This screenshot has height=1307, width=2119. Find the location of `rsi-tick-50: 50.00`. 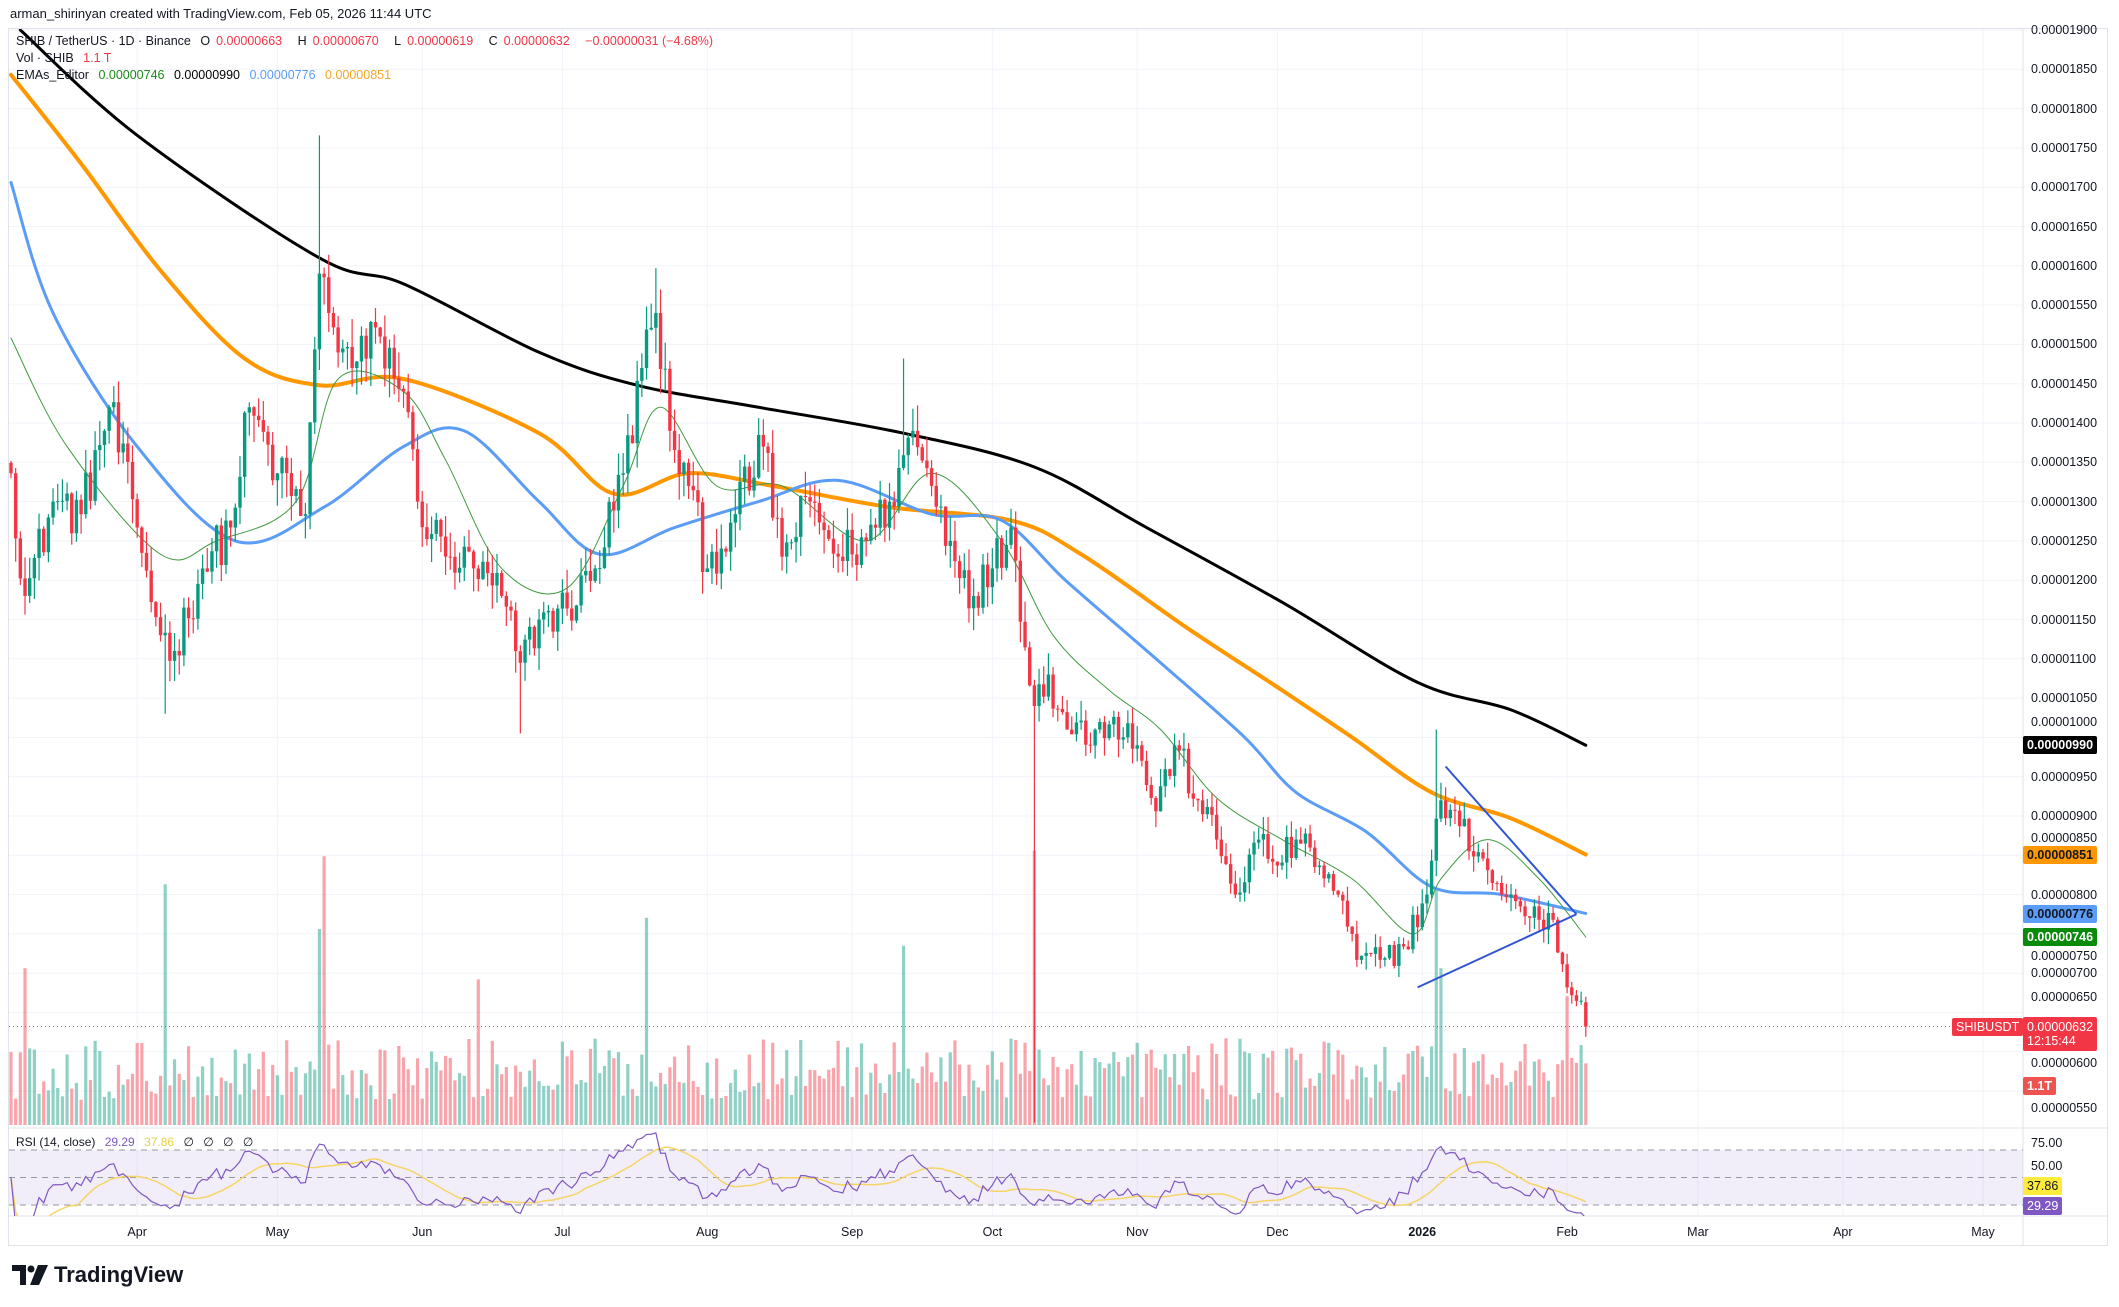

rsi-tick-50: 50.00 is located at coordinates (2047, 1166).